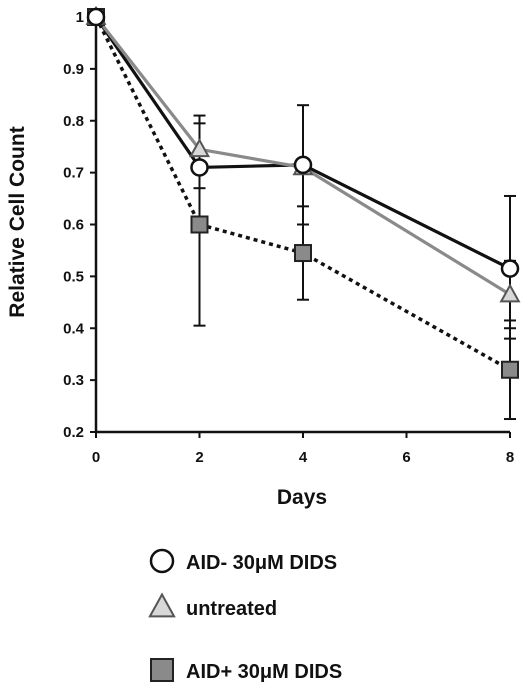 The width and height of the screenshot is (523, 690). What do you see at coordinates (199, 457) in the screenshot?
I see `x-tick-label: 2` at bounding box center [199, 457].